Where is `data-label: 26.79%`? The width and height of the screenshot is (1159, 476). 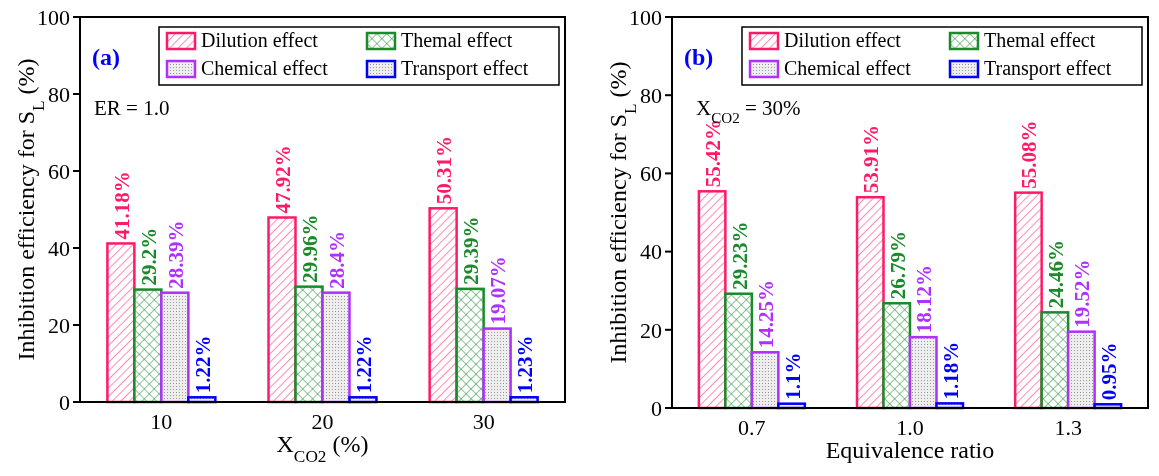
data-label: 26.79% is located at coordinates (897, 265).